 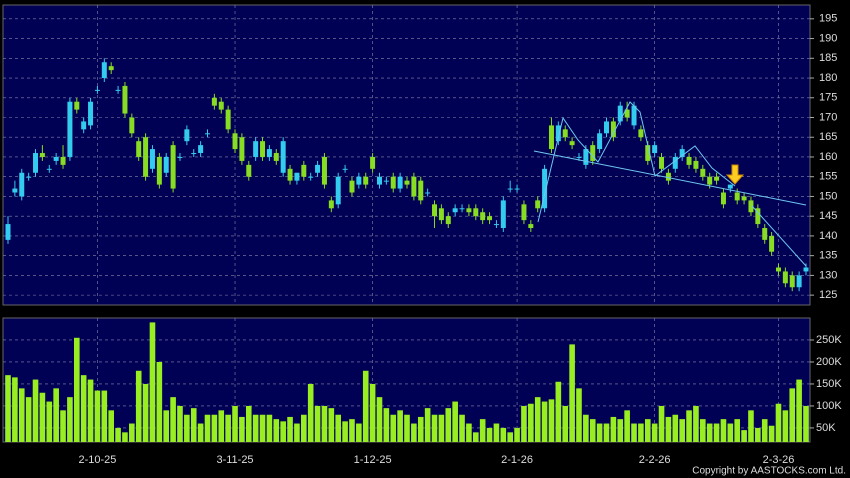 What do you see at coordinates (828, 38) in the screenshot?
I see `y-tick-label: 190` at bounding box center [828, 38].